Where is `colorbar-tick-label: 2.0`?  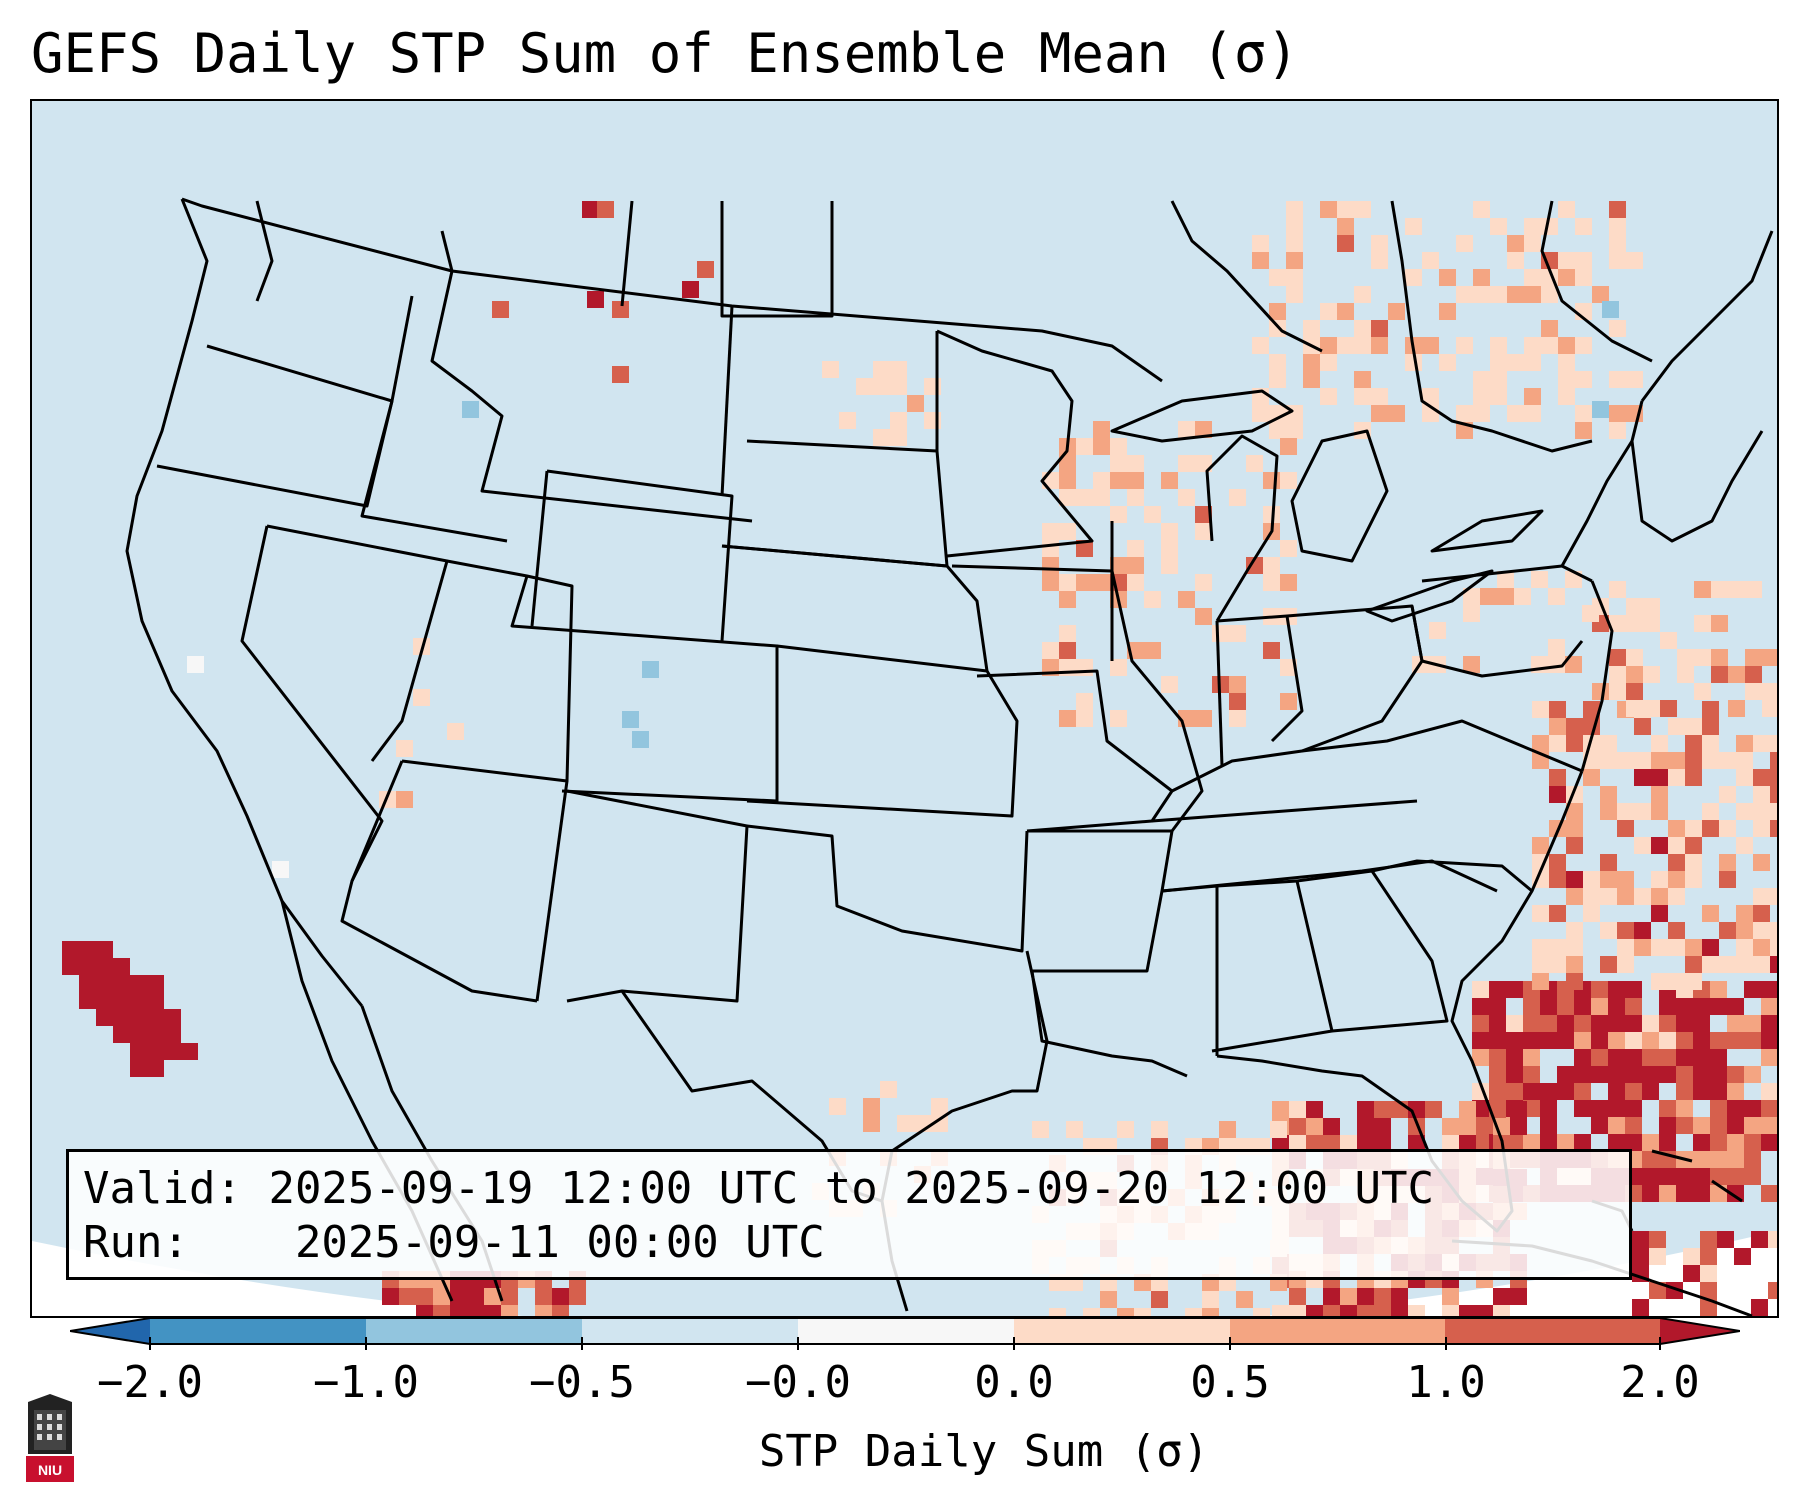 colorbar-tick-label: 2.0 is located at coordinates (1660, 1382).